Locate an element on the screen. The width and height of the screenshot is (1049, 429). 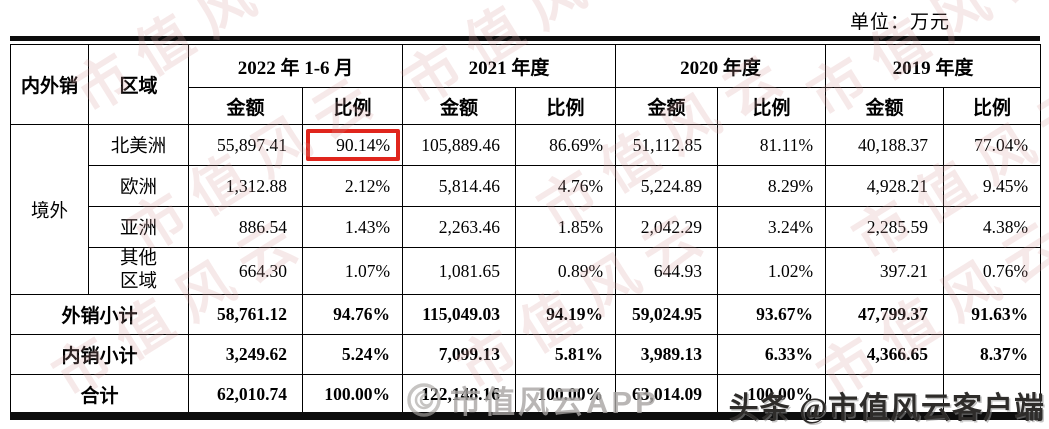
amount-cell: 55,897.41 is located at coordinates (245, 145).